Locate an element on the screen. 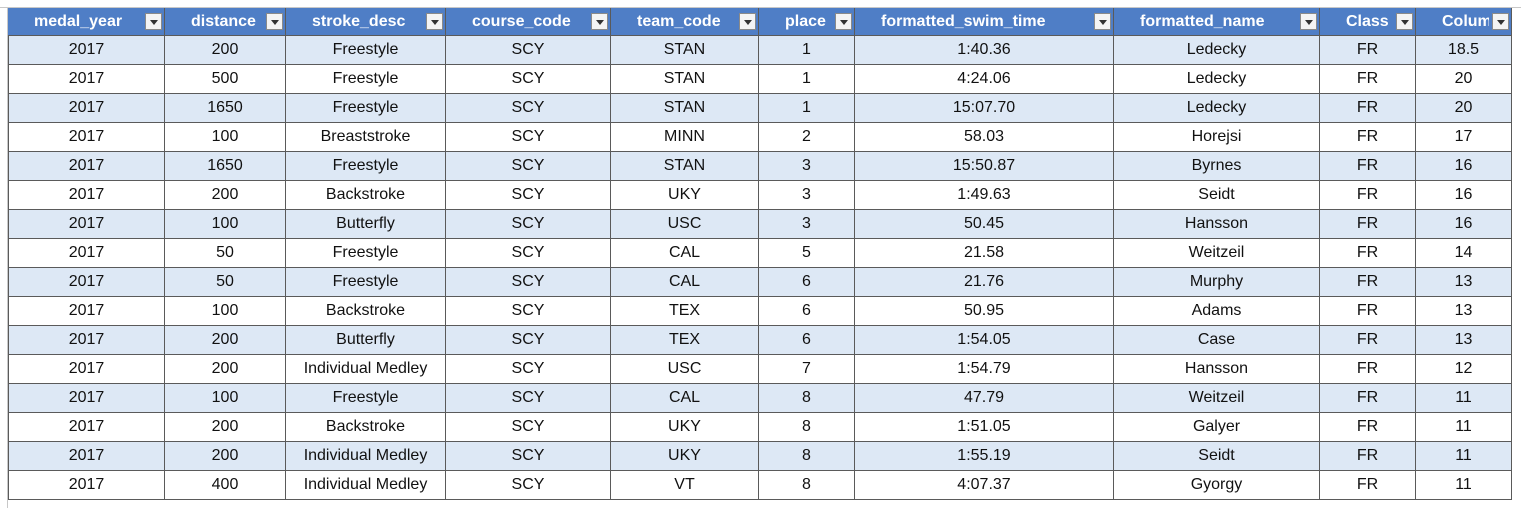 This screenshot has height=508, width=1521. table-cell: 18.5 is located at coordinates (1464, 50).